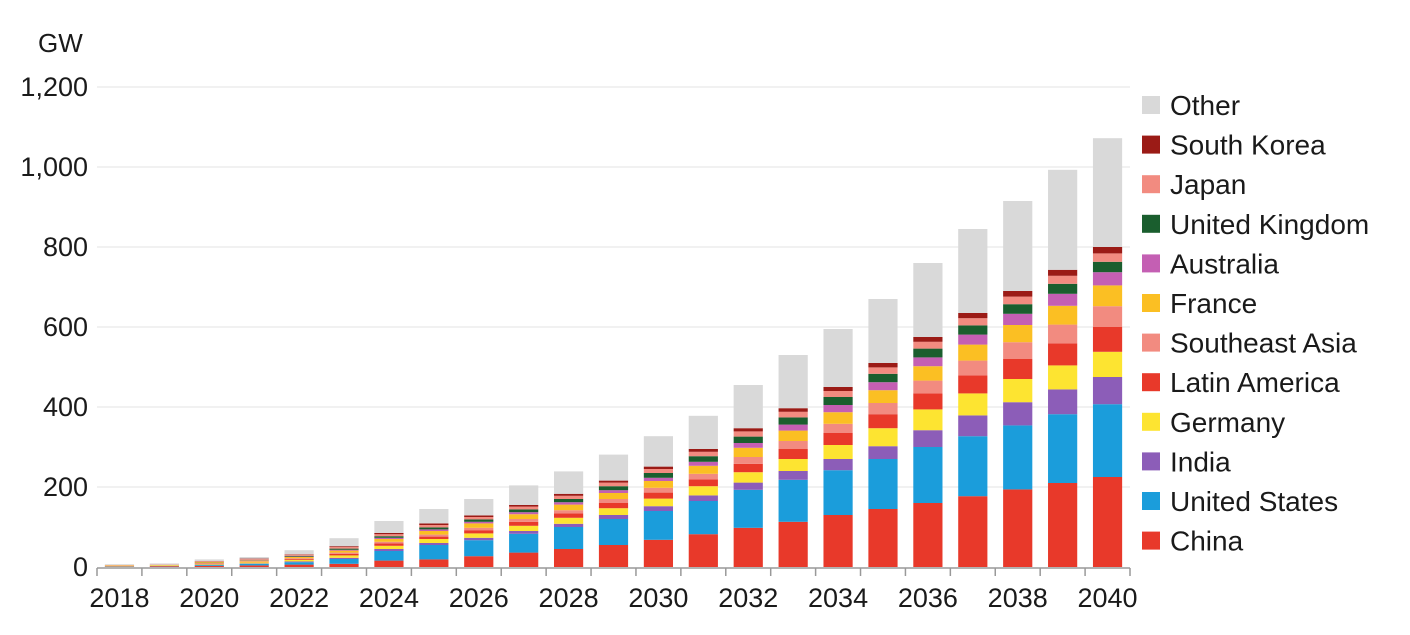 The width and height of the screenshot is (1410, 635). Describe the element at coordinates (1107, 296) in the screenshot. I see `bar-2040-france` at that location.